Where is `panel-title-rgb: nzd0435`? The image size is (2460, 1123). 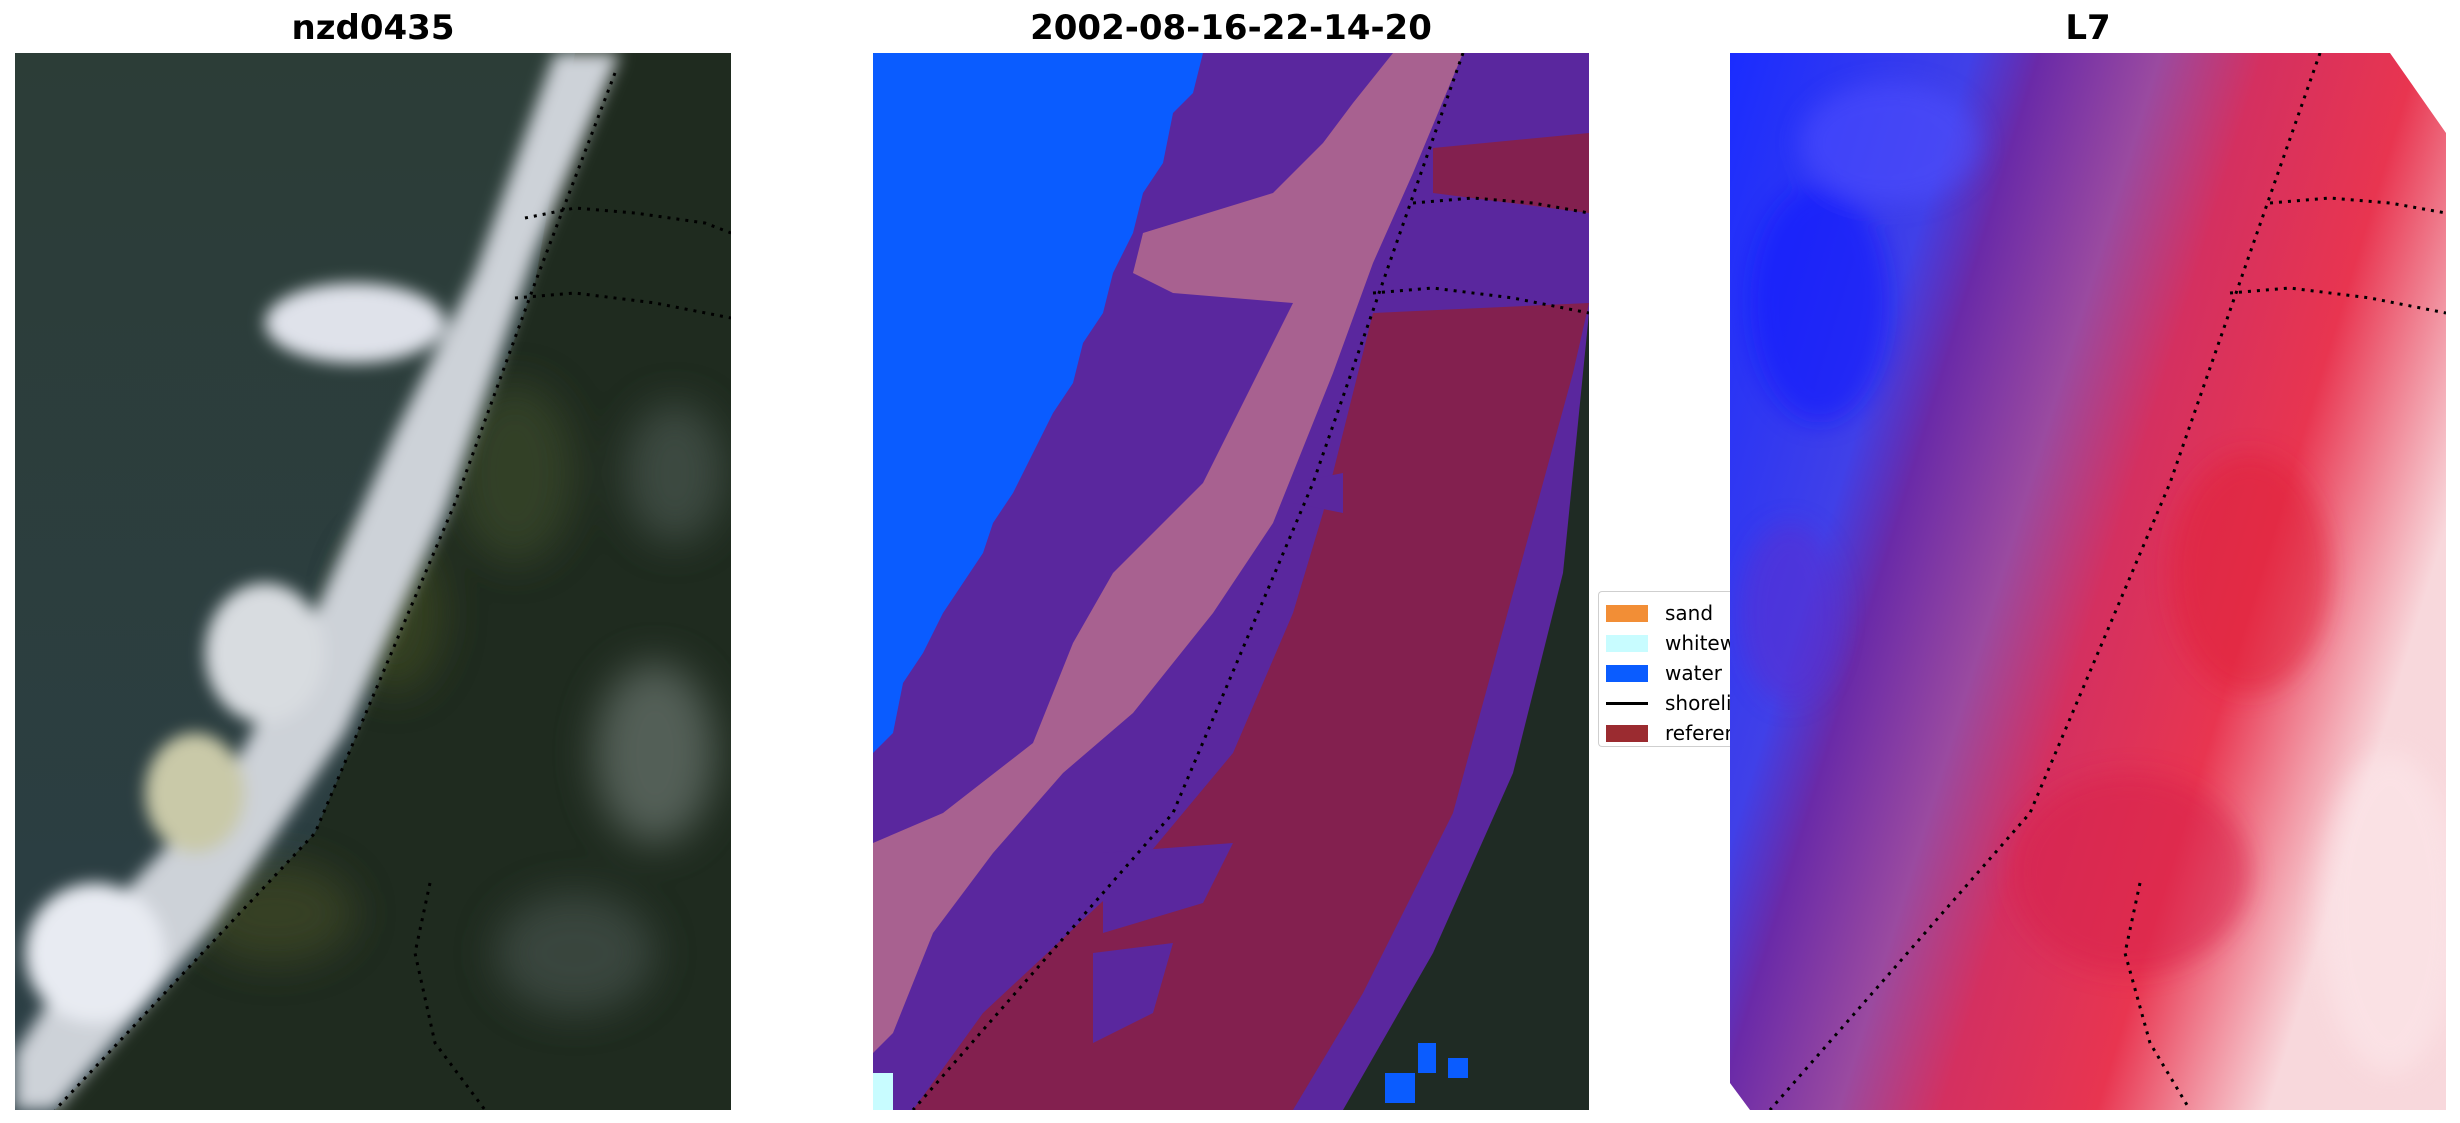
panel-title-rgb: nzd0435 is located at coordinates (373, 28).